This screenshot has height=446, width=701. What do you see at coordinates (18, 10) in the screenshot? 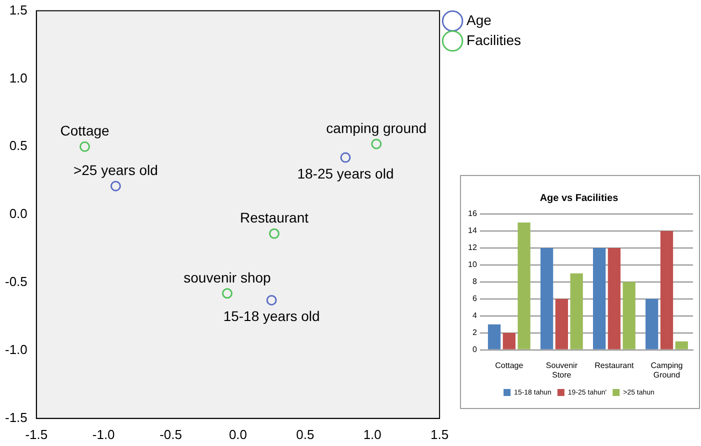
I see `y-tick-label: 1.5` at bounding box center [18, 10].